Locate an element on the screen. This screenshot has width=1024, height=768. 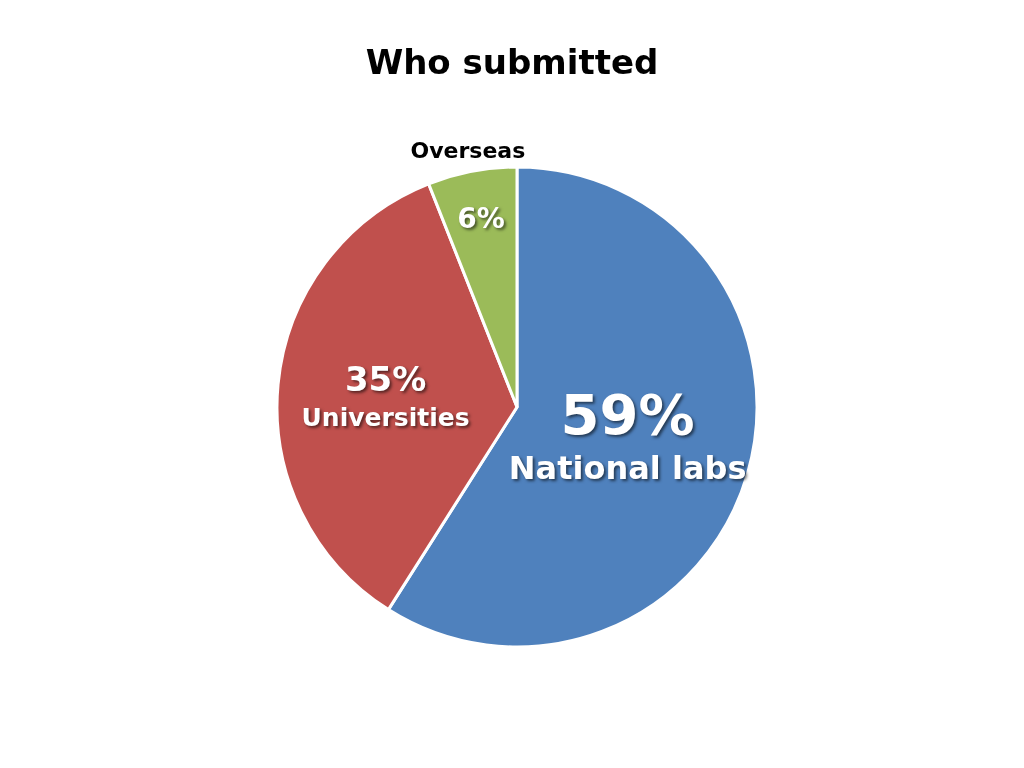
data-label: 6% is located at coordinates (481, 218).